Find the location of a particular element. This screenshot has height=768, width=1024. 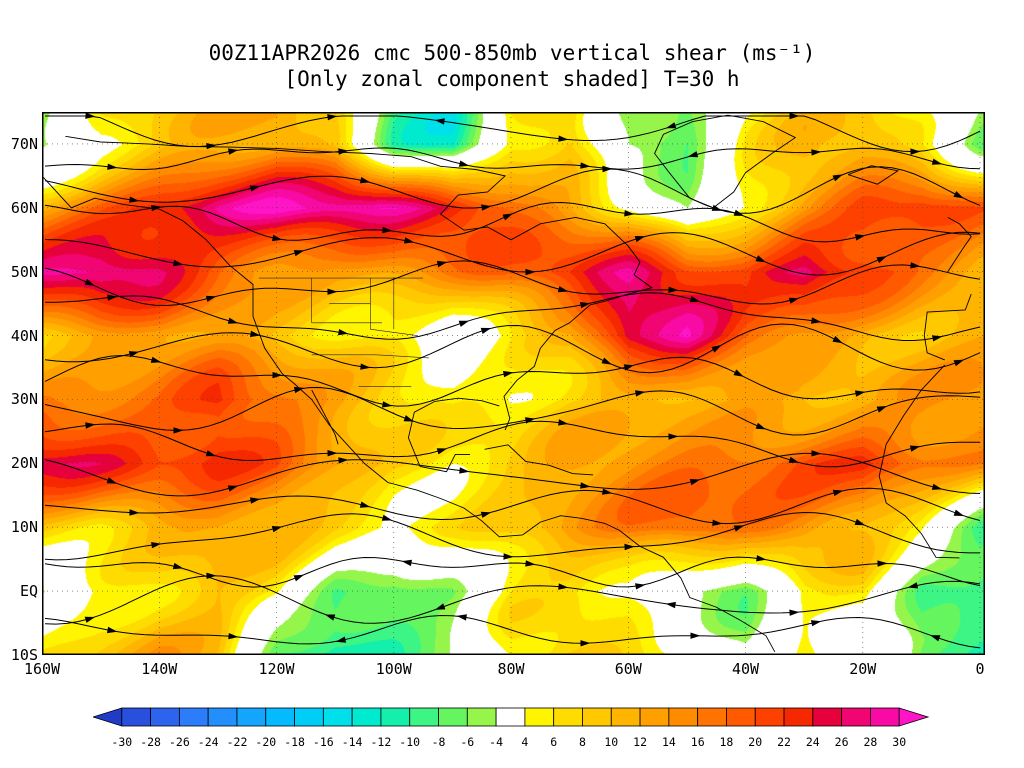

title-line-2: [Only zonal component shaded] T=30 h is located at coordinates (512, 79).